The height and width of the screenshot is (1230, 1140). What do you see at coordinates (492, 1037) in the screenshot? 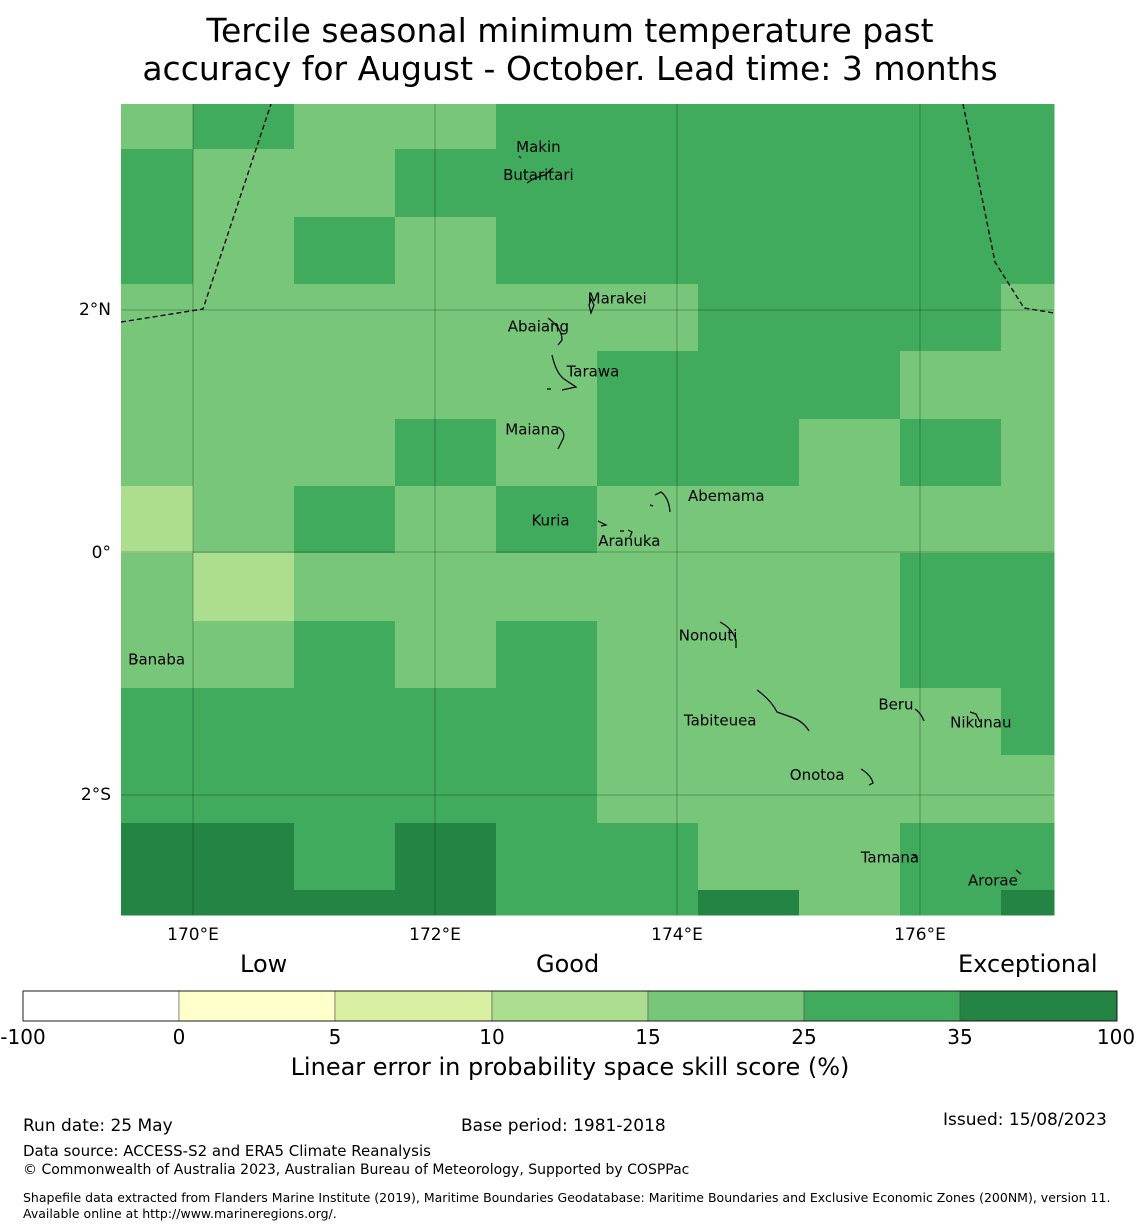
I see `colorbar-tick: 10` at bounding box center [492, 1037].